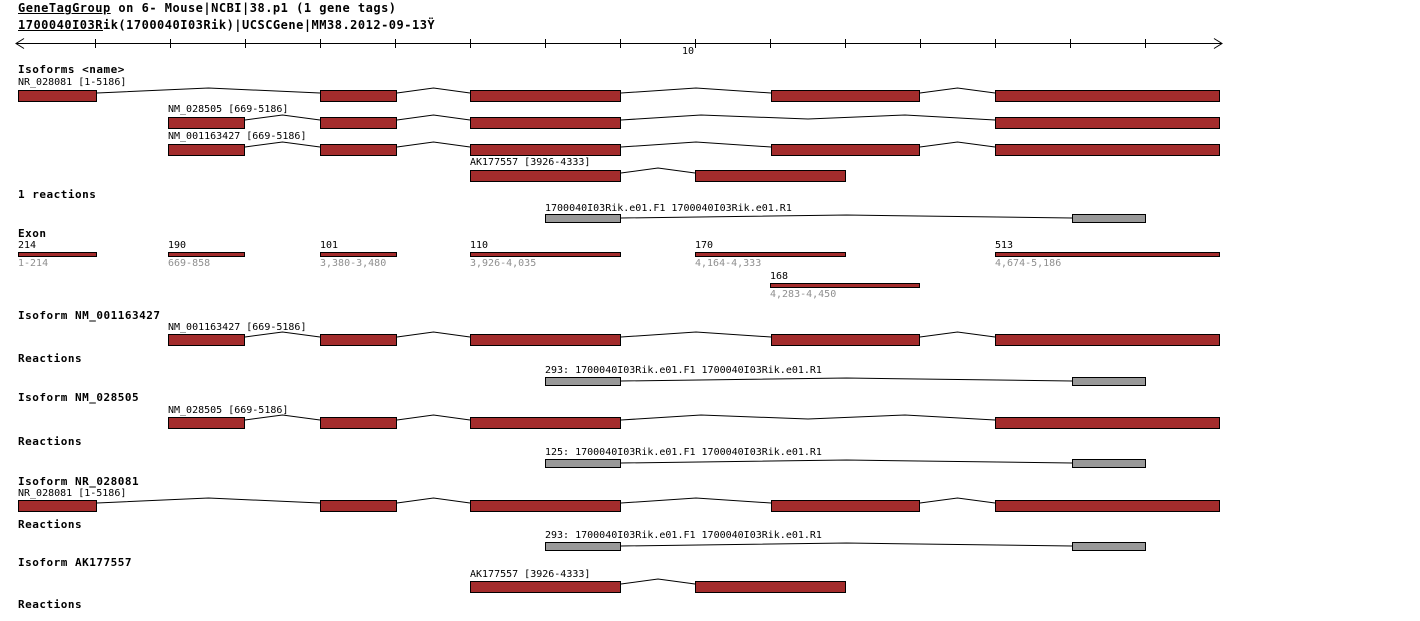 The image size is (1420, 621). I want to click on ruler-tick-label: 10, so click(688, 51).